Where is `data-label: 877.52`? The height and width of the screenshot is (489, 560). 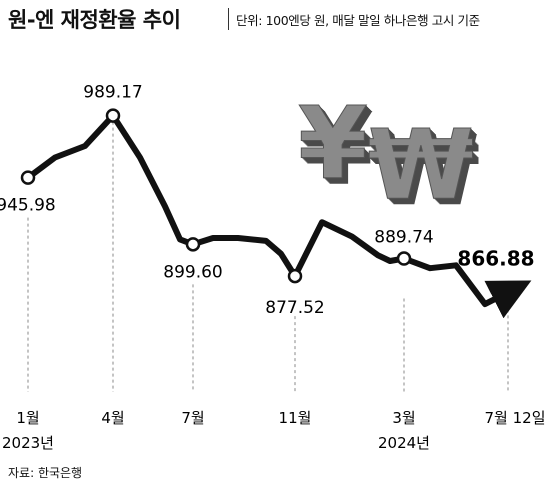
data-label: 877.52 is located at coordinates (294, 308).